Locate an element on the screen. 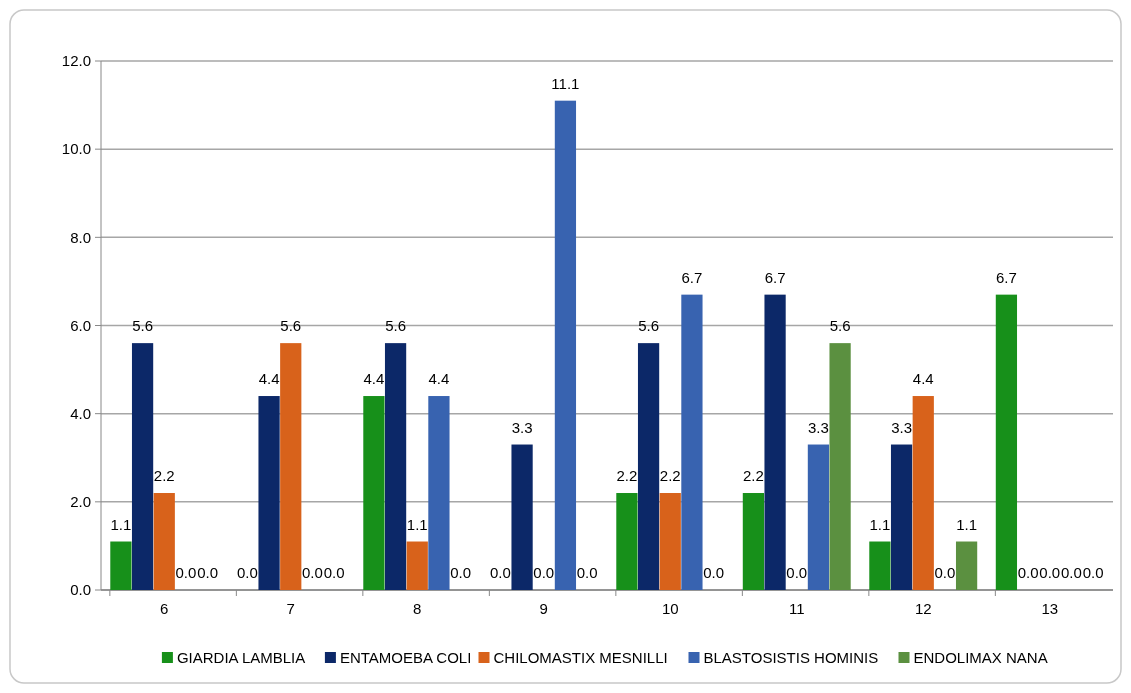 The height and width of the screenshot is (693, 1131). x-tick-label: 8 is located at coordinates (417, 608).